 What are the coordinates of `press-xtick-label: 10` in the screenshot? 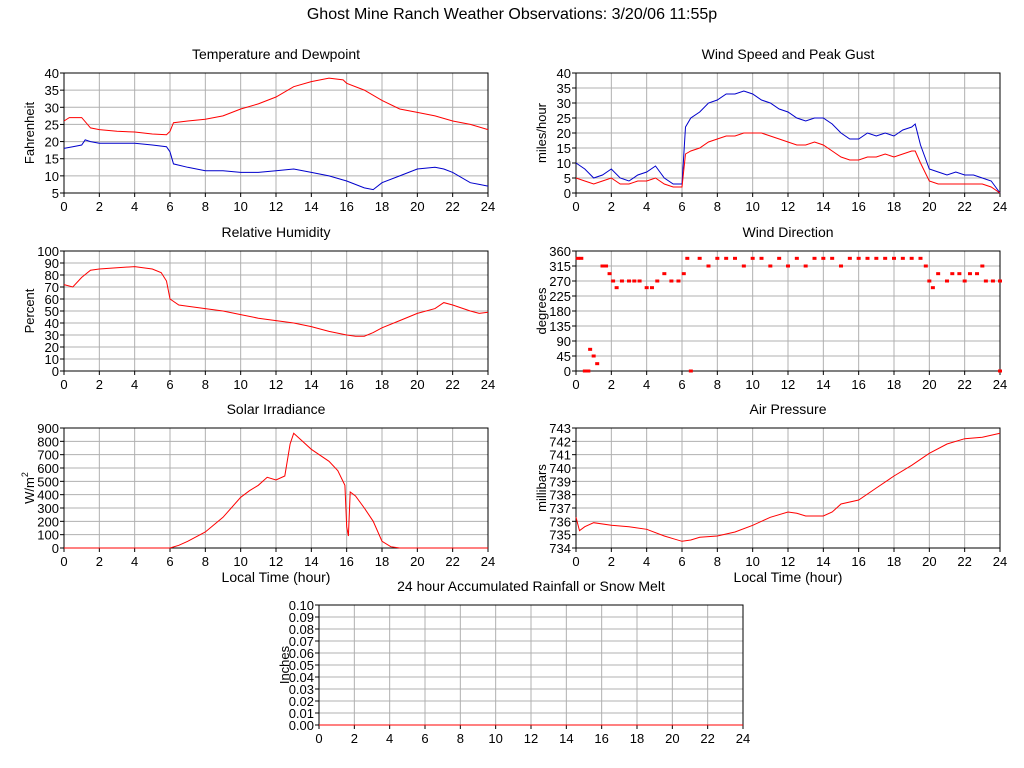 It's located at (752, 561).